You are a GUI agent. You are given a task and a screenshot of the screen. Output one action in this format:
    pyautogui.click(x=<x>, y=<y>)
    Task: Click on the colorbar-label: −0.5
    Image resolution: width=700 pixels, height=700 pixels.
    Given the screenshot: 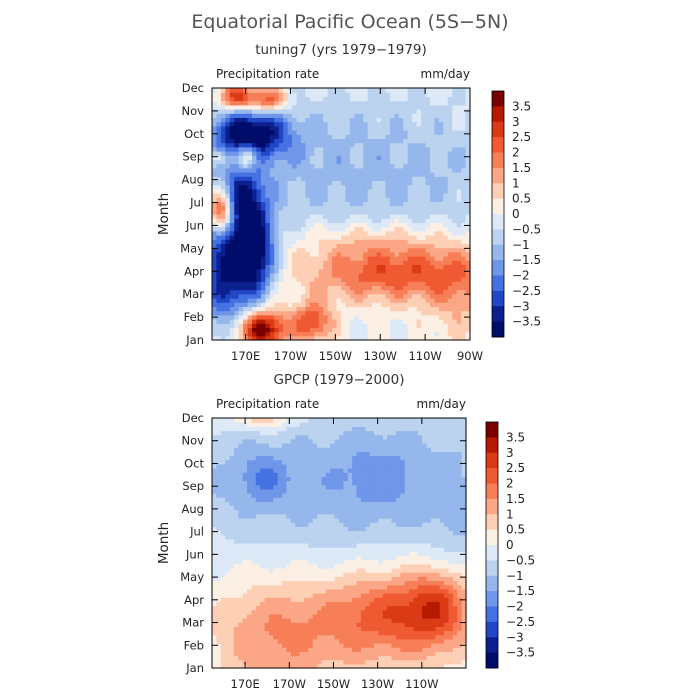 What is the action you would take?
    pyautogui.click(x=526, y=229)
    